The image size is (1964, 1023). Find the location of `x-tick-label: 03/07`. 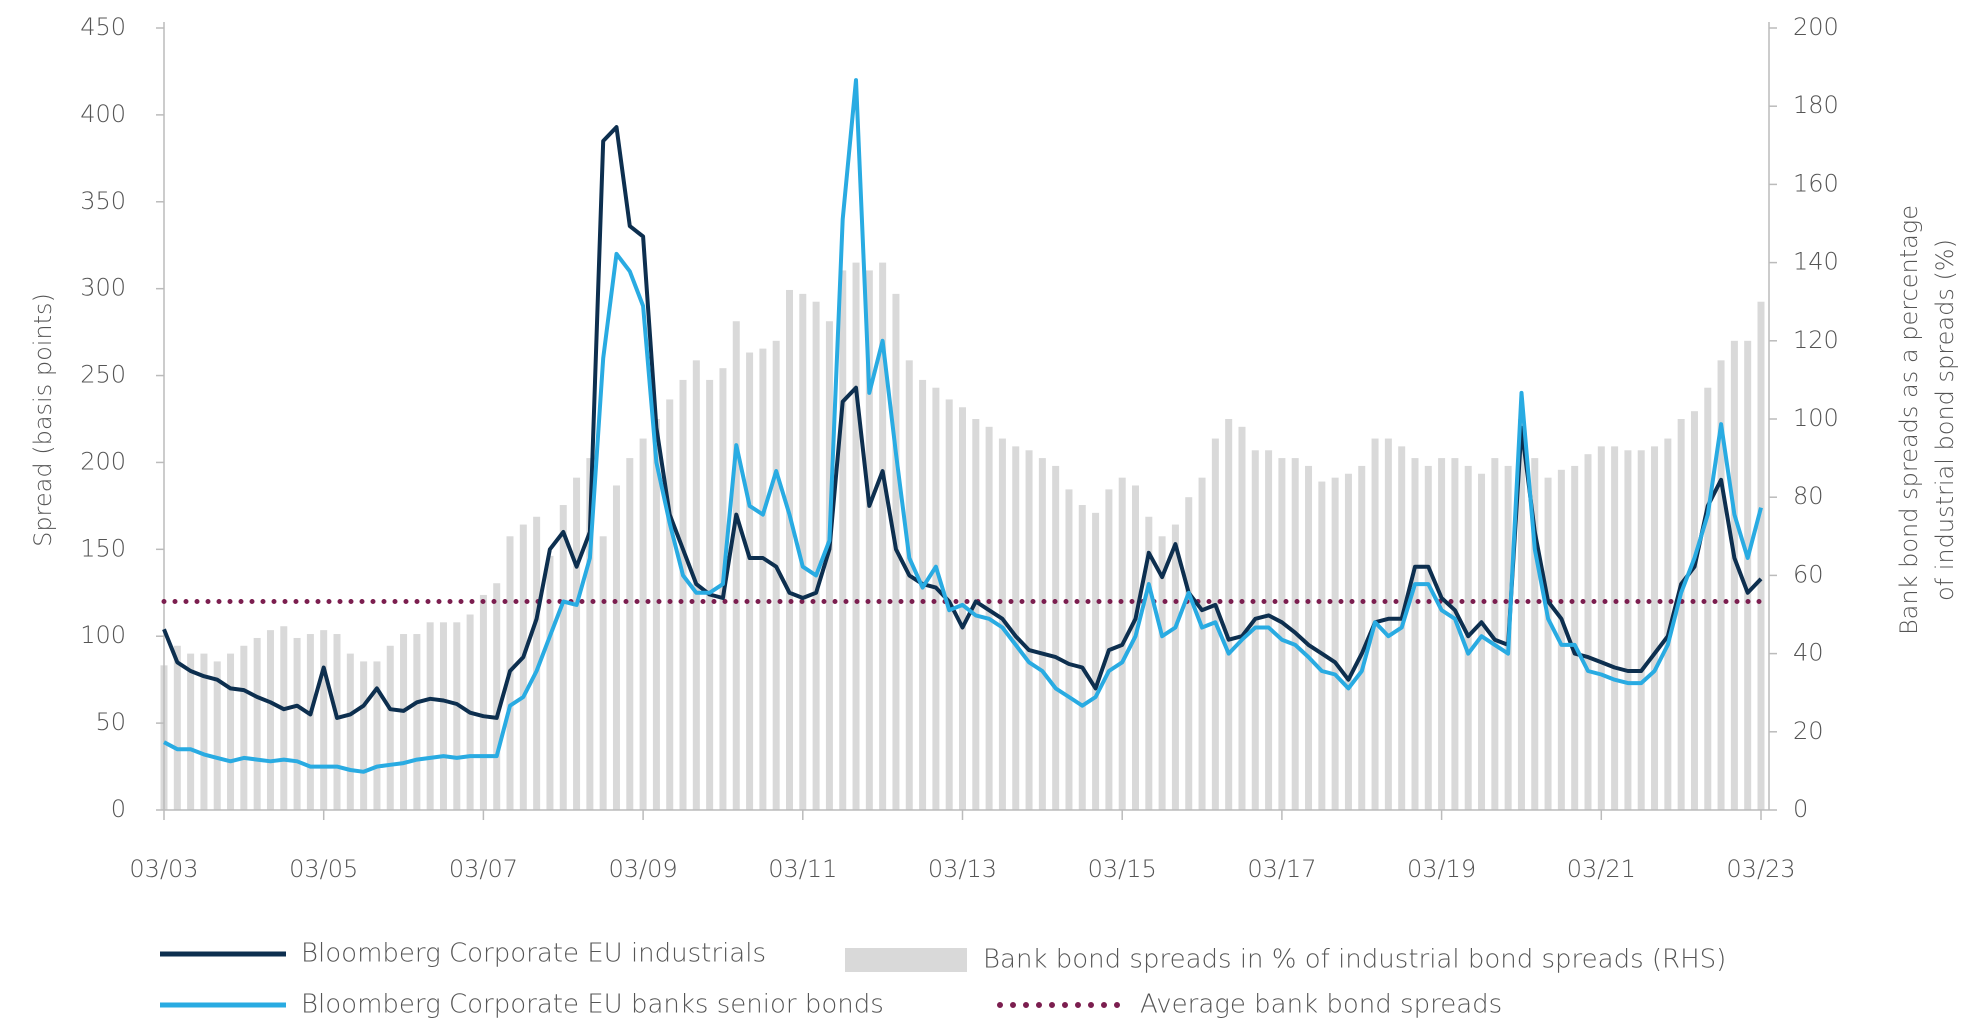

x-tick-label: 03/07 is located at coordinates (483, 869).